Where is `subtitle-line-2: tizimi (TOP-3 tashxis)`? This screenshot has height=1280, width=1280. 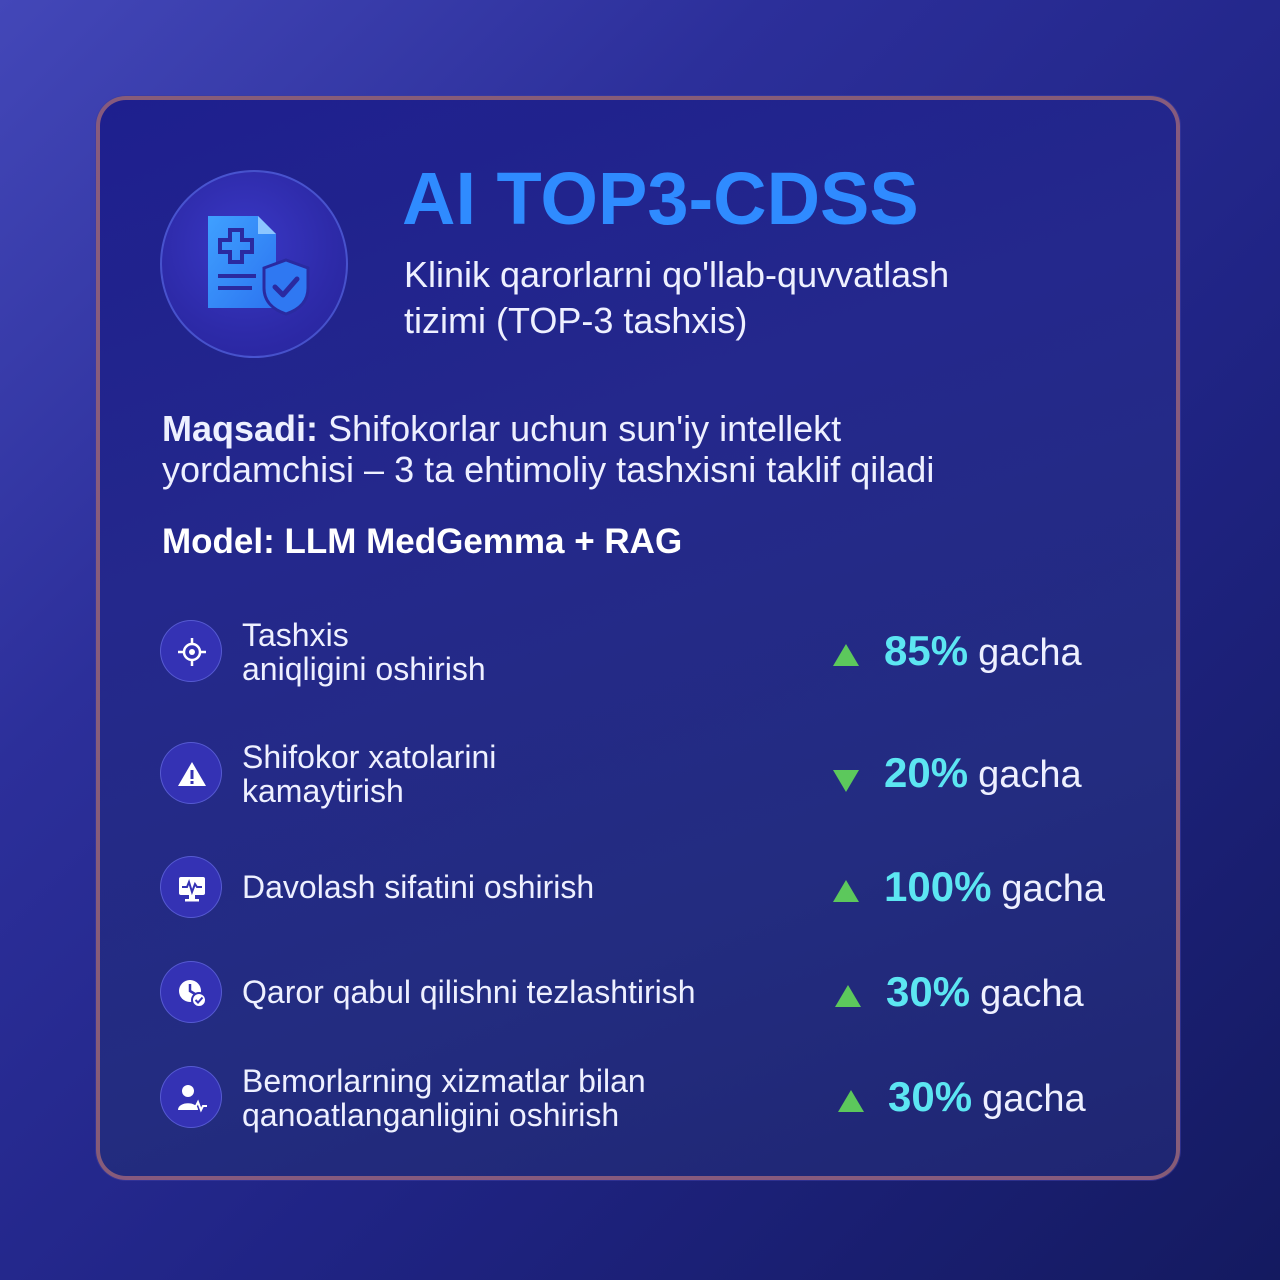
subtitle-line-2: tizimi (TOP-3 tashxis) is located at coordinates (576, 320).